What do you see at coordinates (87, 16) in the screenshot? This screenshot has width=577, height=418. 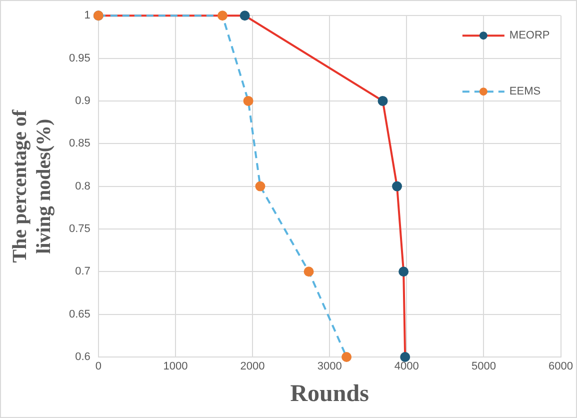 I see `y-tick-label: 1` at bounding box center [87, 16].